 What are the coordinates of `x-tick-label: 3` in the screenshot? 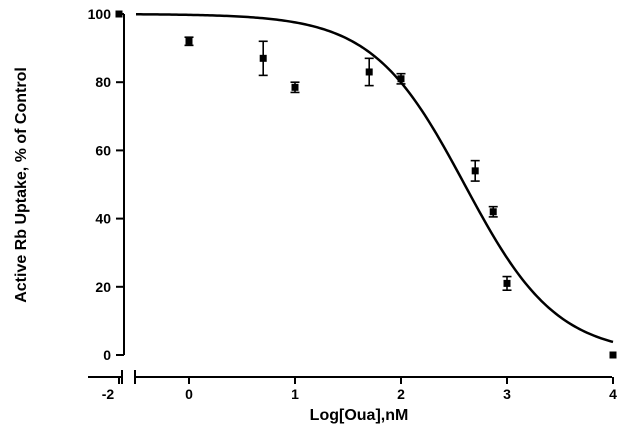 It's located at (507, 394).